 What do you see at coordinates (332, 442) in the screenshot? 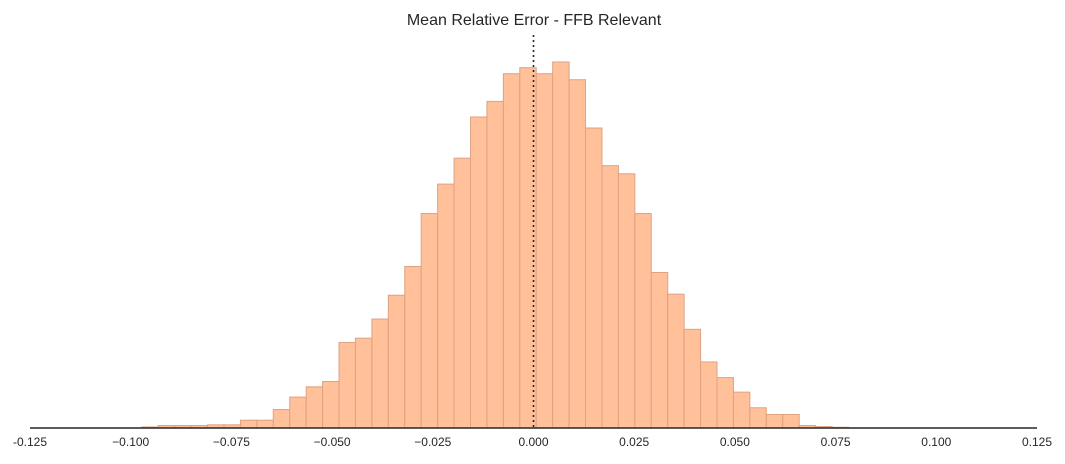
I see `x-tick-label: −0.050` at bounding box center [332, 442].